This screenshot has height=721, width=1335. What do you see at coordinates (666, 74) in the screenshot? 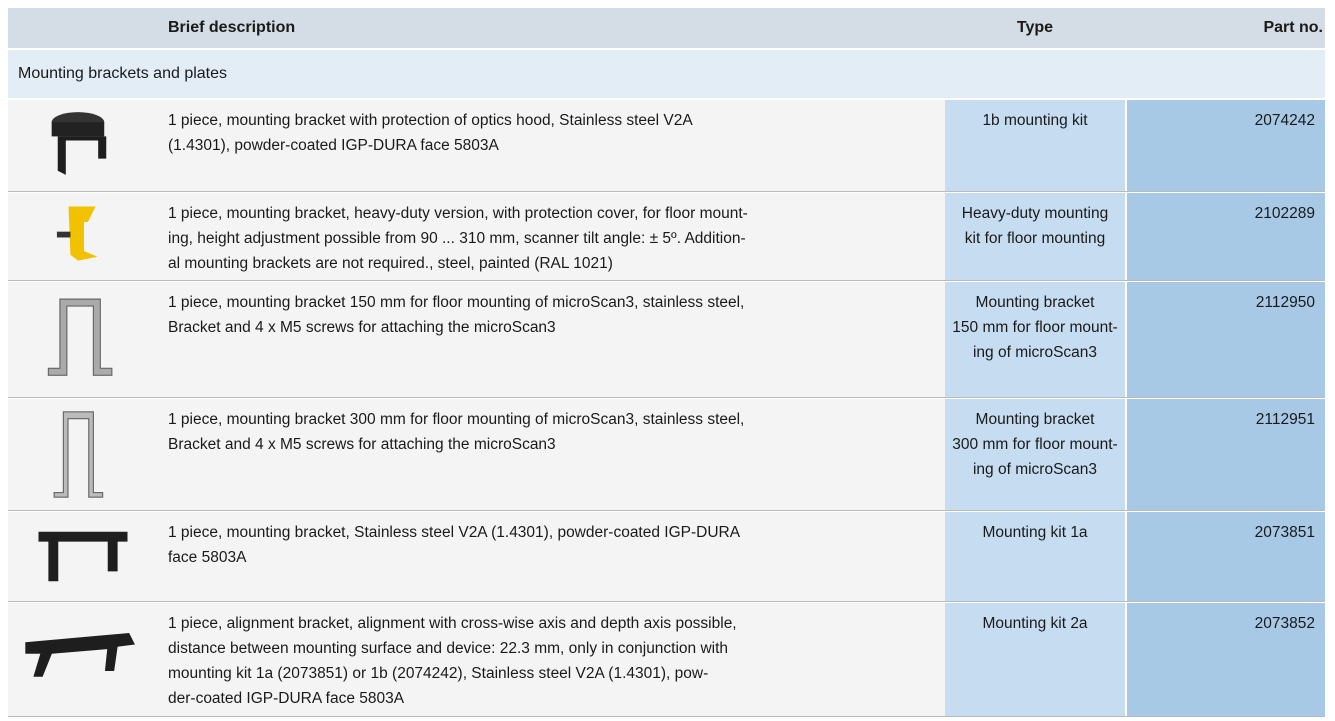
I see `section-title: Mounting brackets and plates` at bounding box center [666, 74].